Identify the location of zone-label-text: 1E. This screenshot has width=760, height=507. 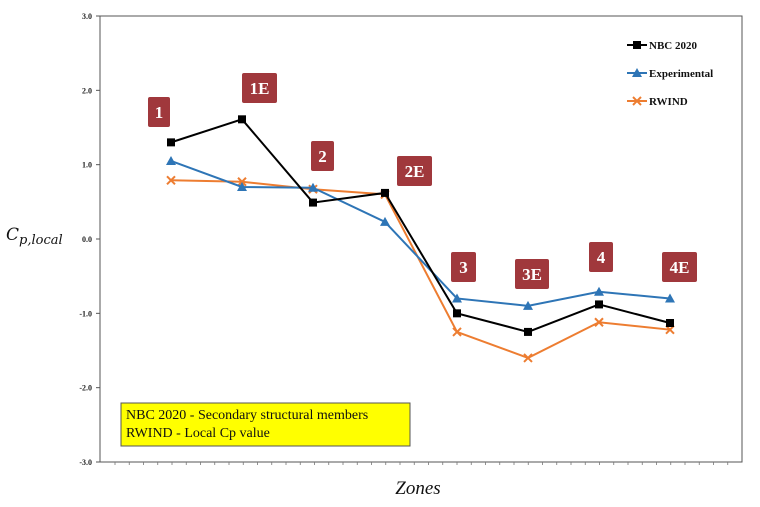
(260, 88).